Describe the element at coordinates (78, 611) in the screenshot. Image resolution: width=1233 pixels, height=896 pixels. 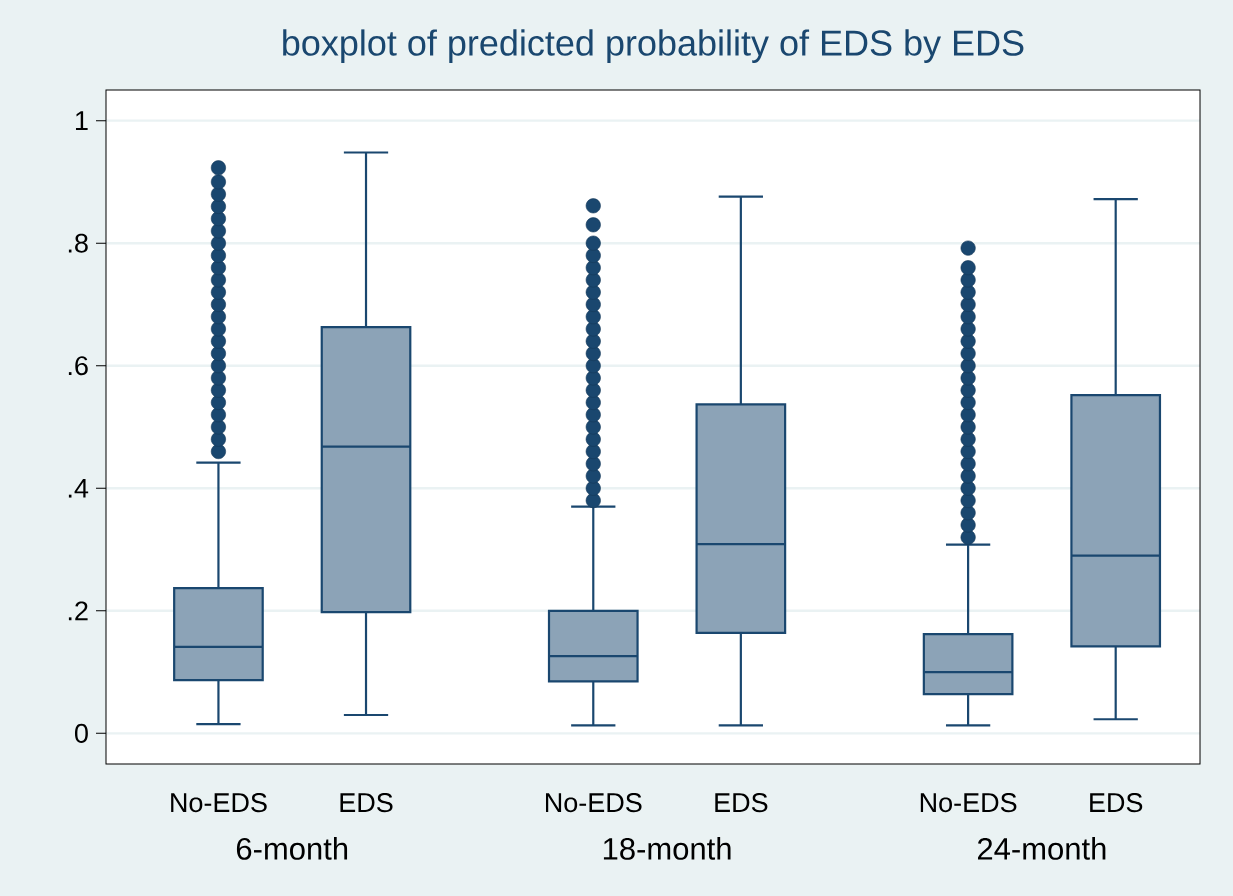
I see `y-tick-label: .2` at that location.